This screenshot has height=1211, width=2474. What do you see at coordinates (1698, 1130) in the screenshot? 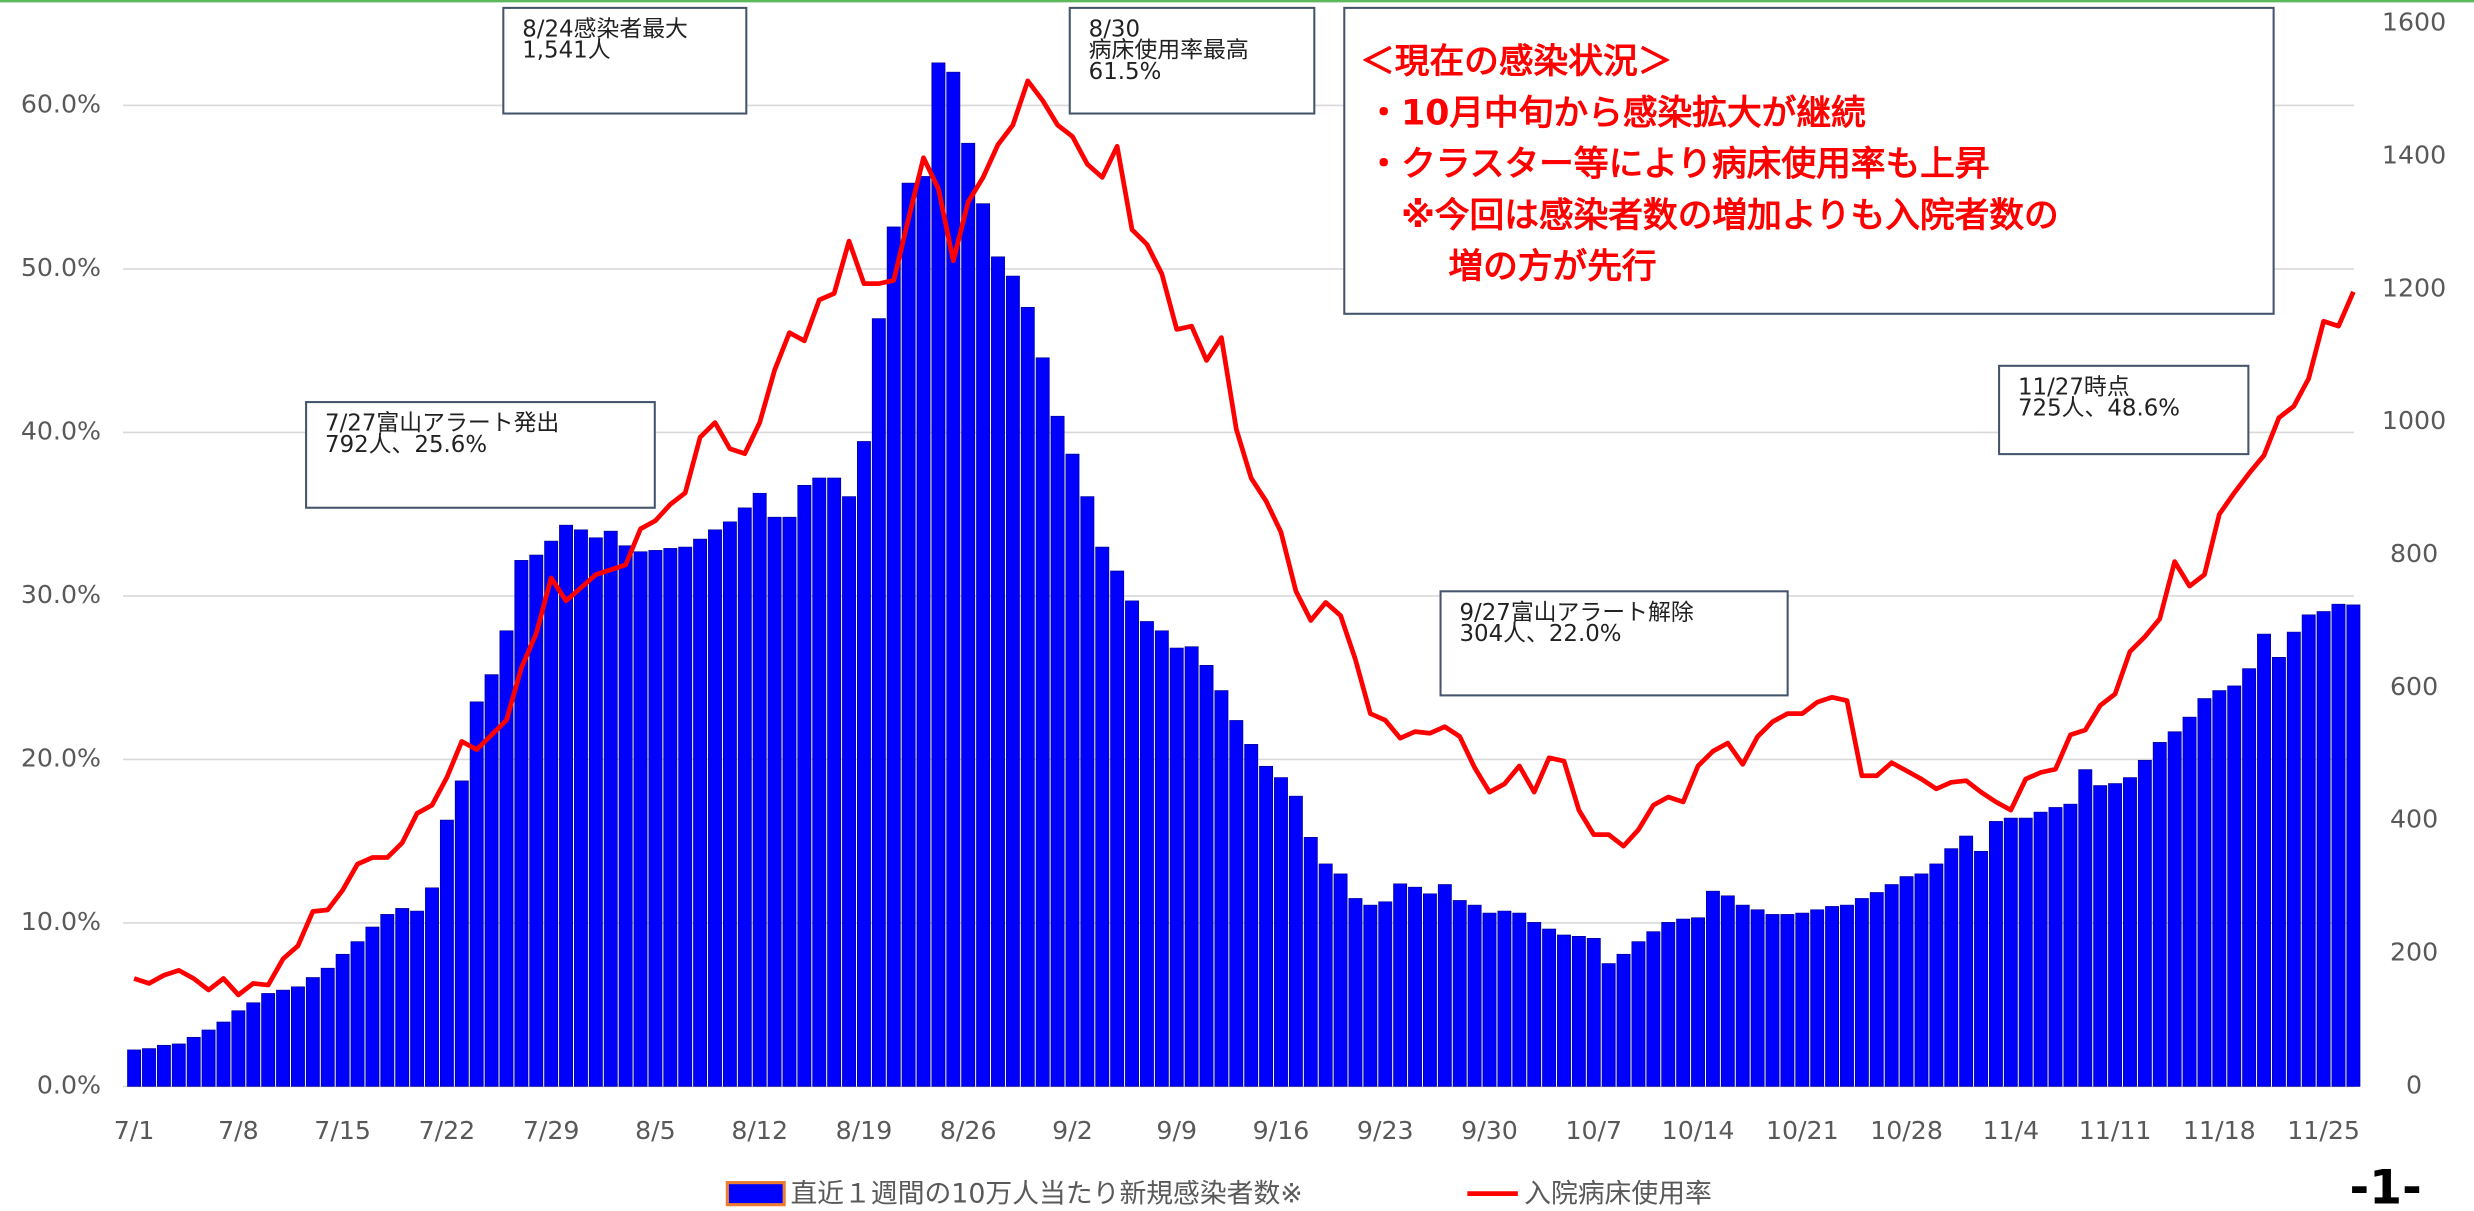
I see `x-tick-label: 10/14` at bounding box center [1698, 1130].